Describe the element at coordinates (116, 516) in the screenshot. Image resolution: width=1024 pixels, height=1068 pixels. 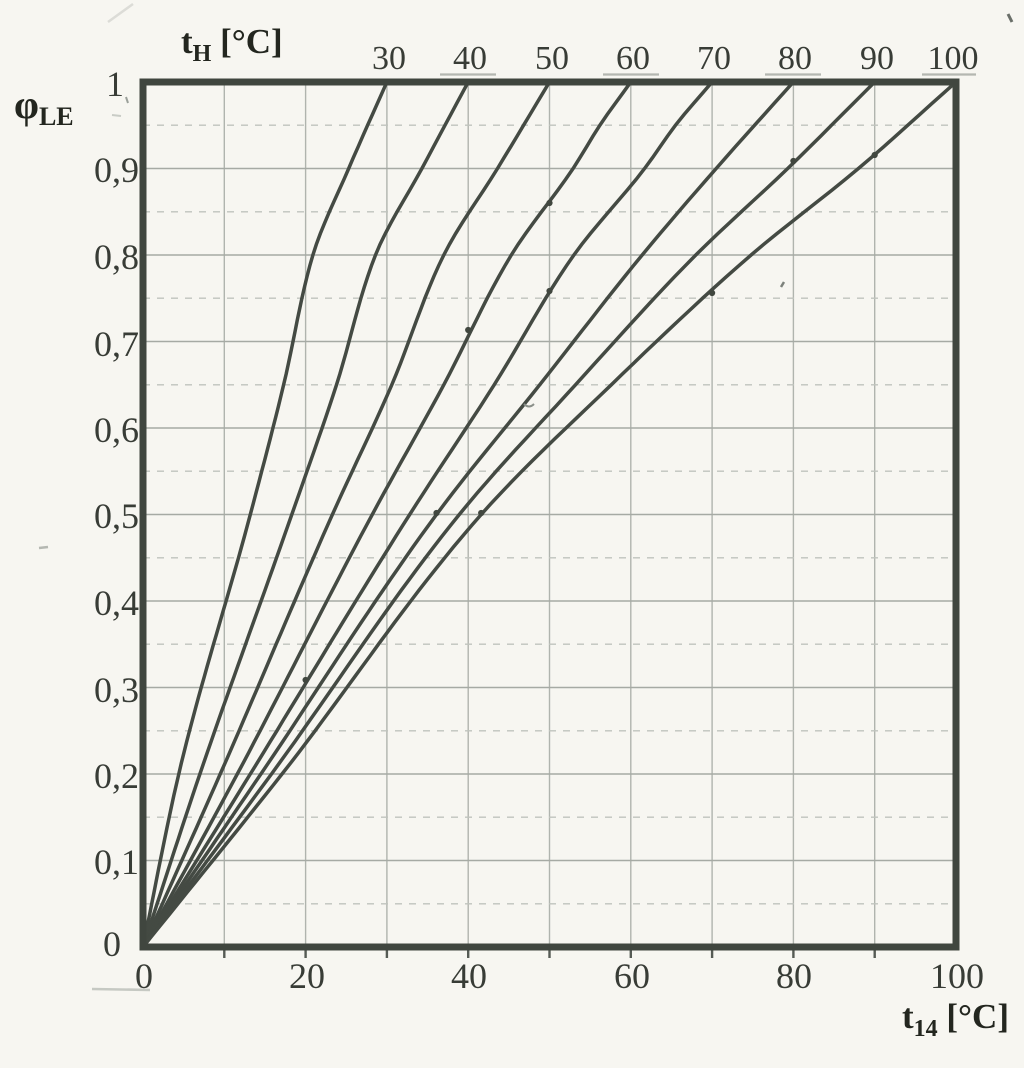
I see `svg-text: 0,5` at that location.